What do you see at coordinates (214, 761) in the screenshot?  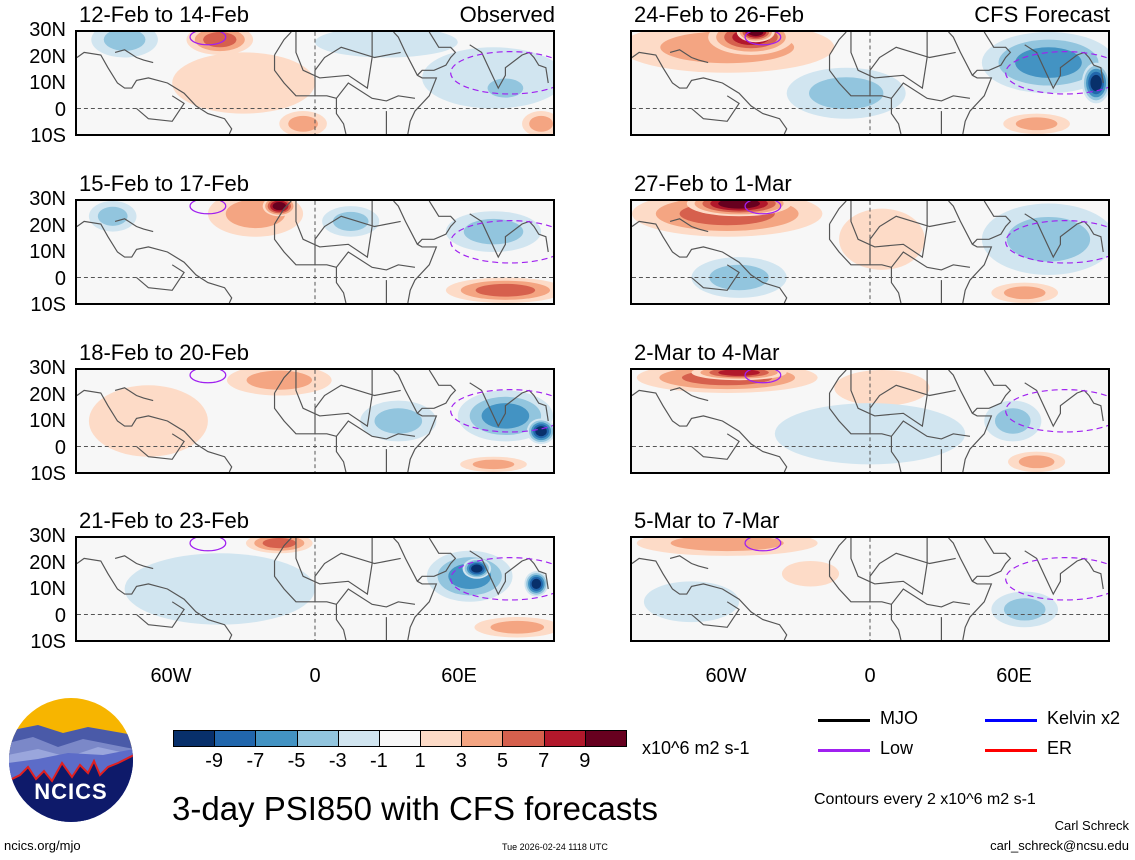 I see `colorbar-tick-label: -9` at bounding box center [214, 761].